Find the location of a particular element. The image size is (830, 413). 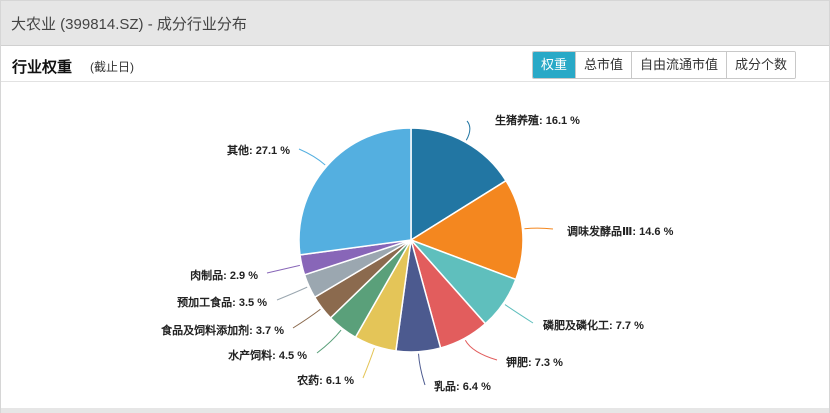

slice-label: 食品及饲料添加剂: 3.7 % is located at coordinates (222, 330).